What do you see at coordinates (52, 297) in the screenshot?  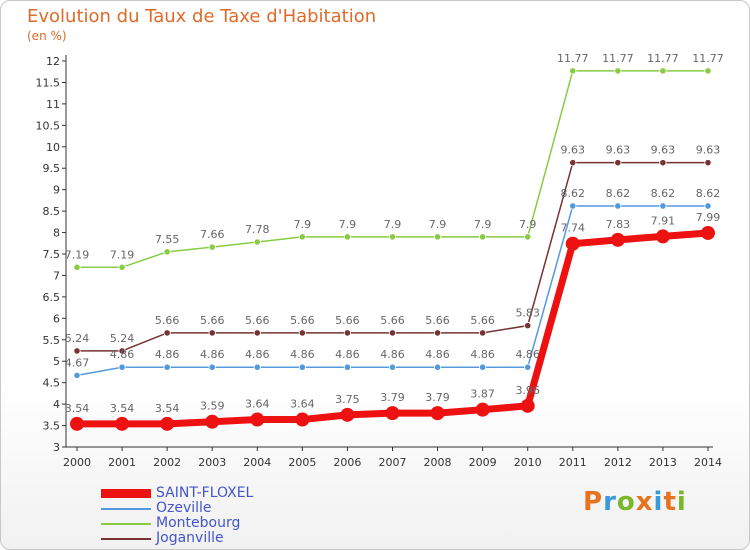 I see `y-tick-label: 6.5` at bounding box center [52, 297].